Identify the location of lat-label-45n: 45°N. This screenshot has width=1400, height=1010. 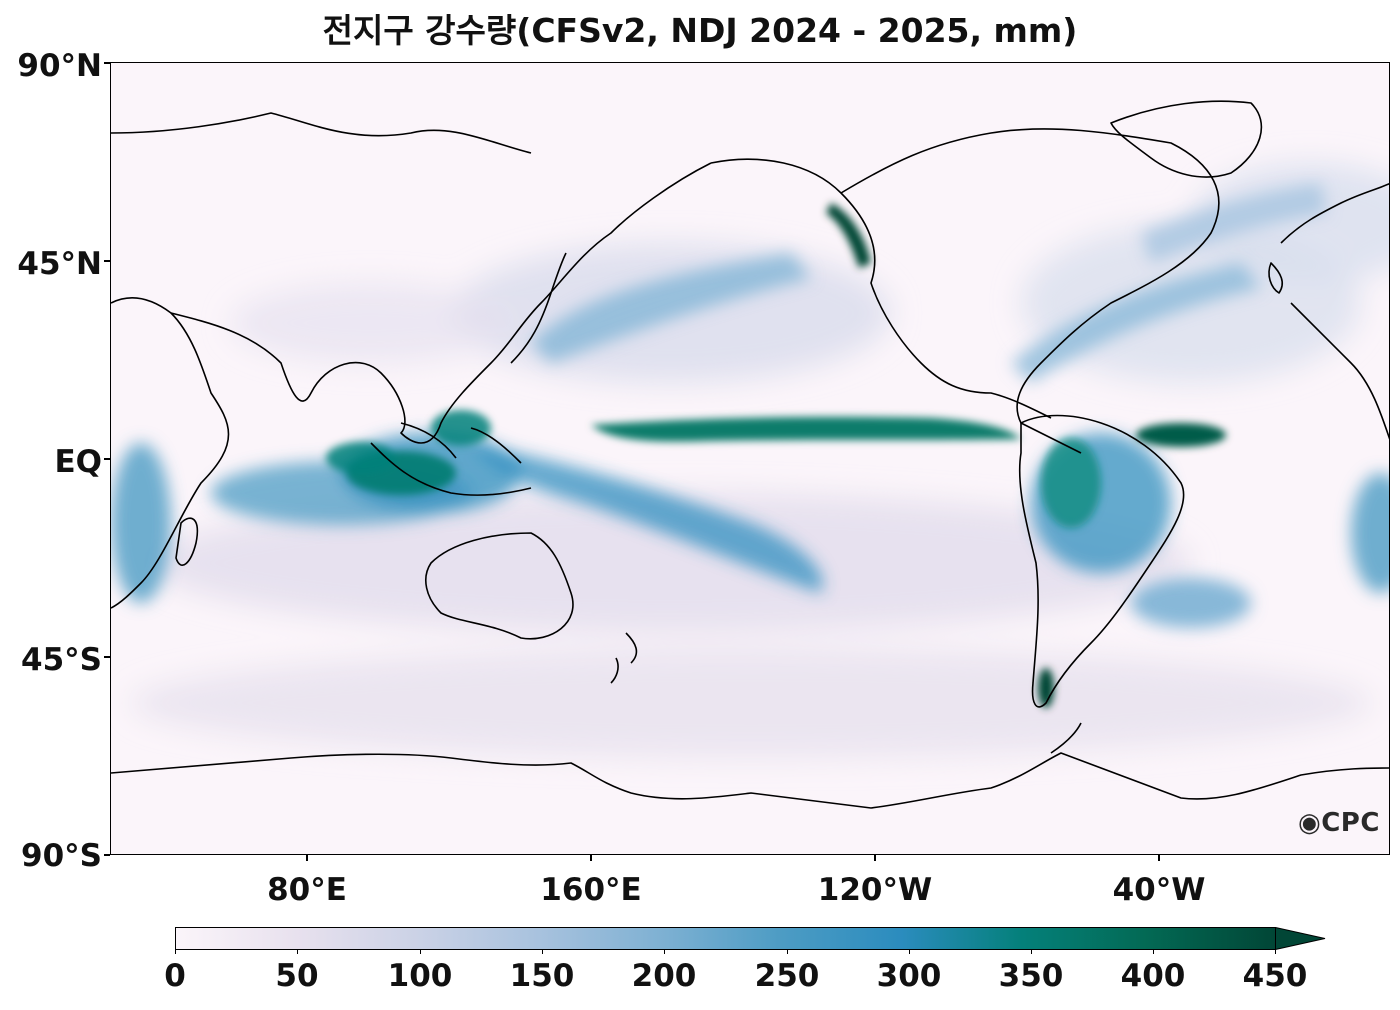
(59, 264).